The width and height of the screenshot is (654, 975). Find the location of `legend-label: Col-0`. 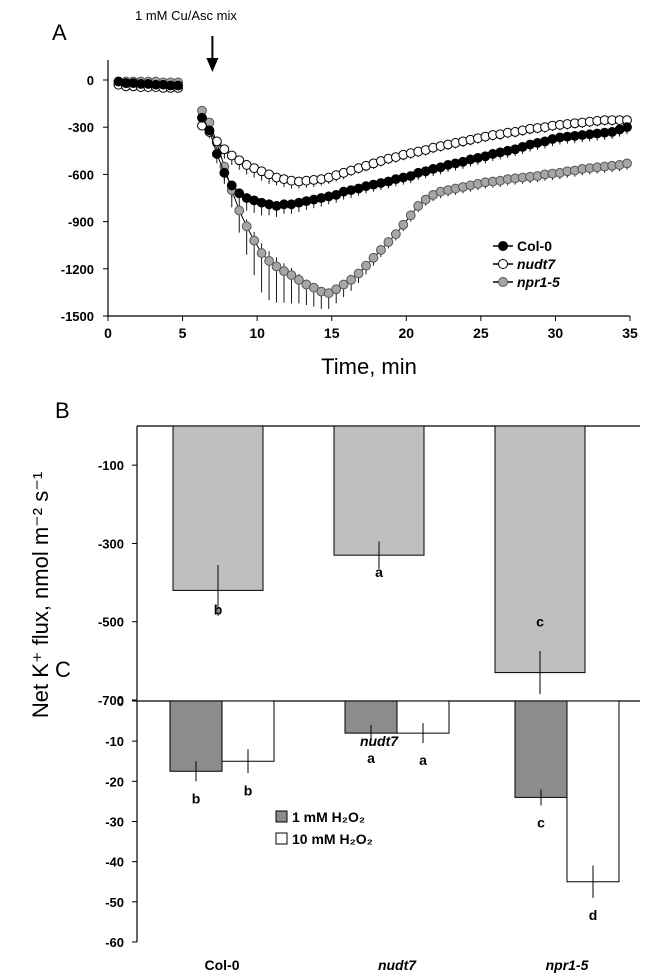

legend-label: Col-0 is located at coordinates (534, 246).